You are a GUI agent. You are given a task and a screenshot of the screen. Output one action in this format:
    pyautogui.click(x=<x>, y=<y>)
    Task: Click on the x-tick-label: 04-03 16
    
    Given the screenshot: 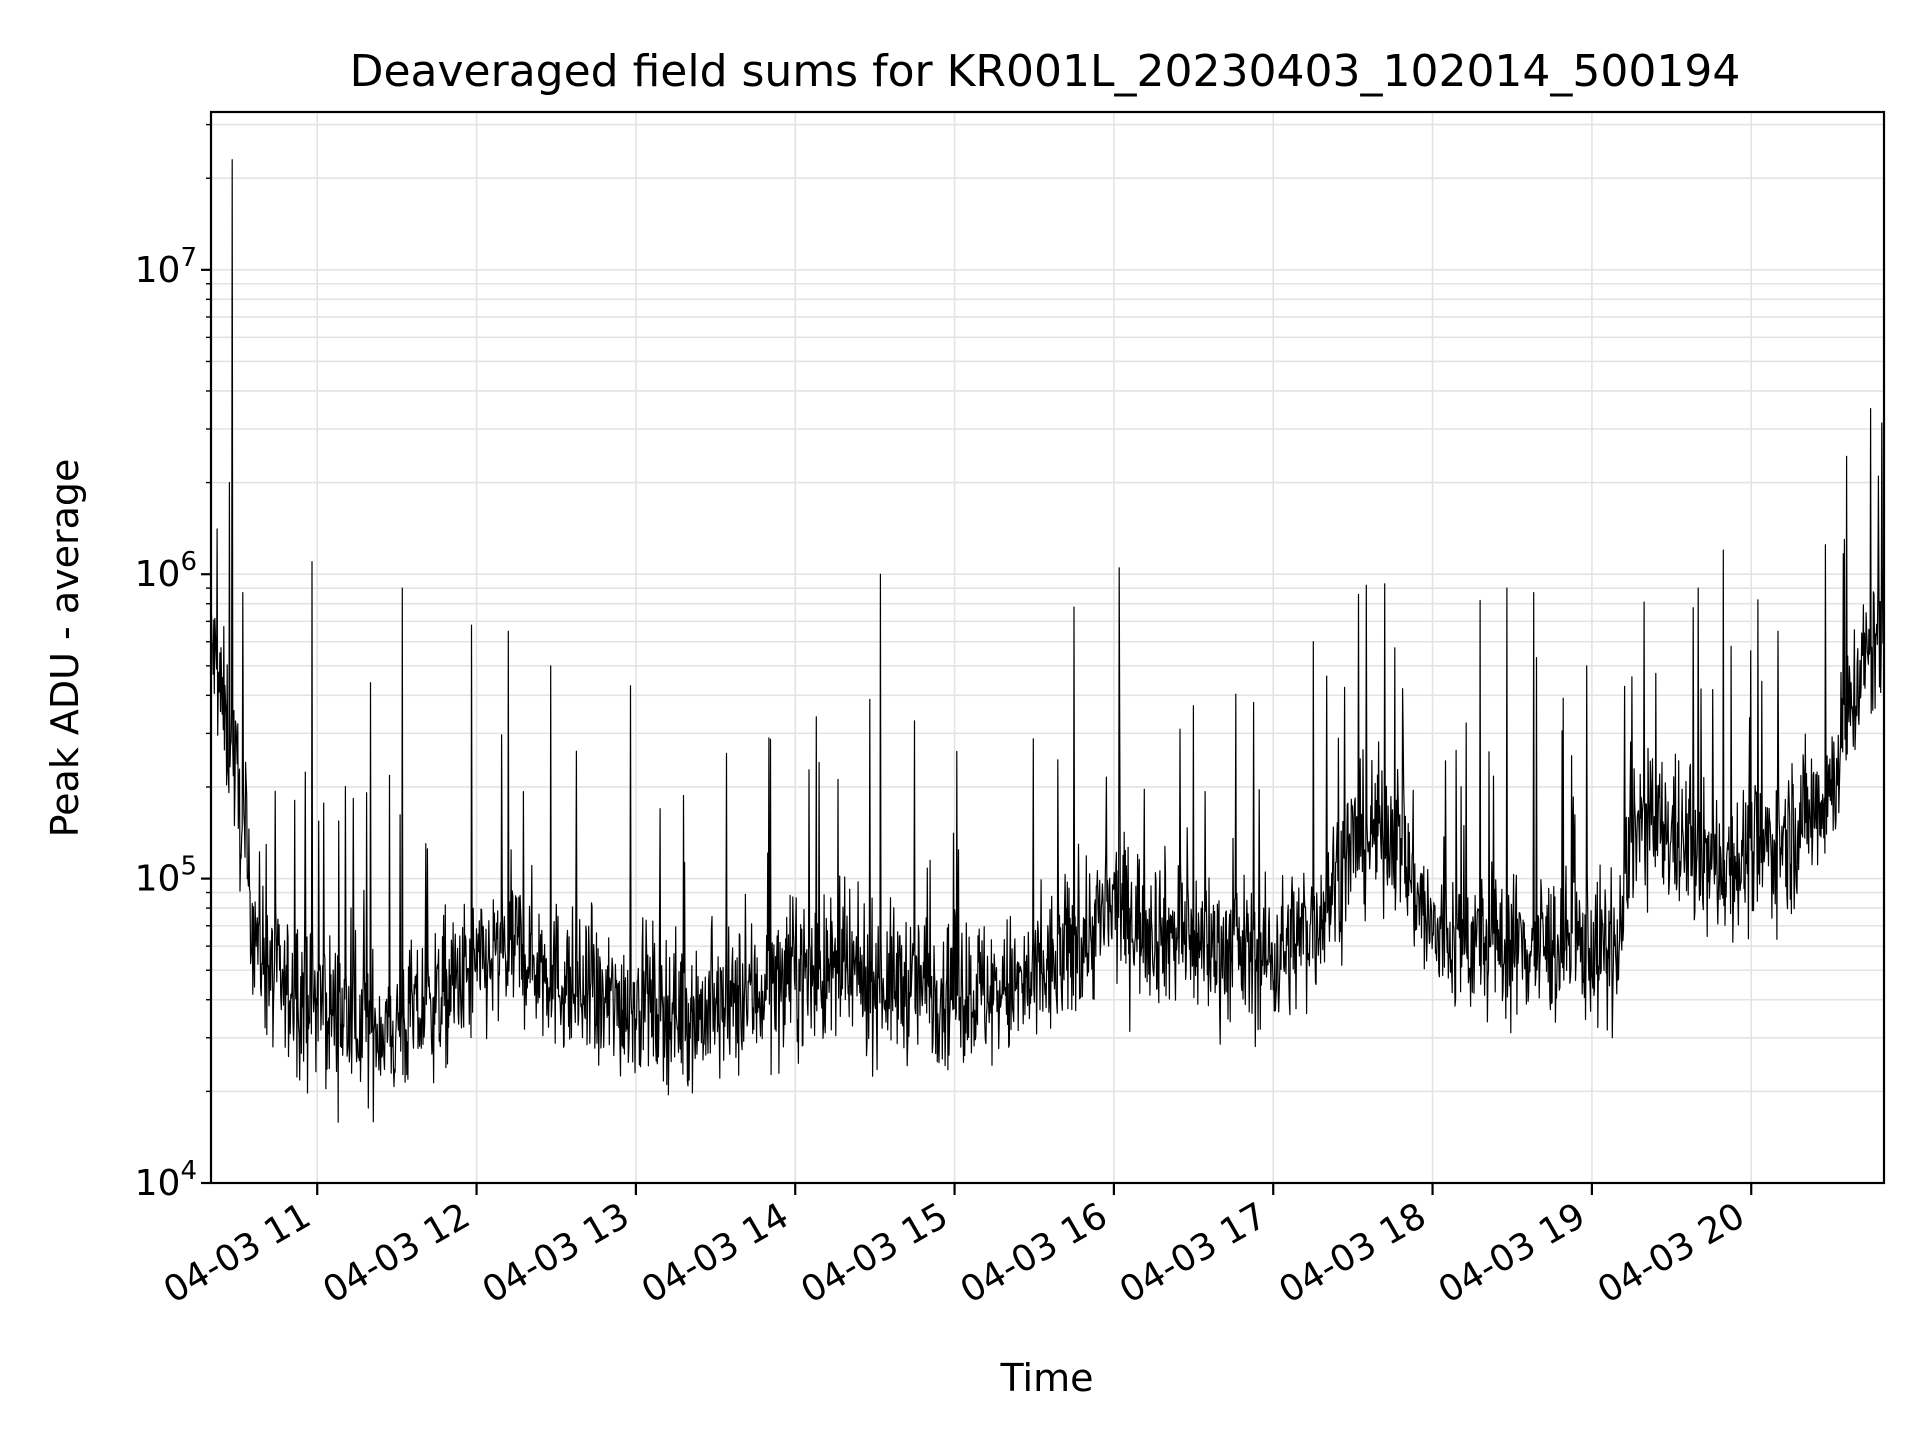 What is the action you would take?
    pyautogui.click(x=1034, y=1253)
    